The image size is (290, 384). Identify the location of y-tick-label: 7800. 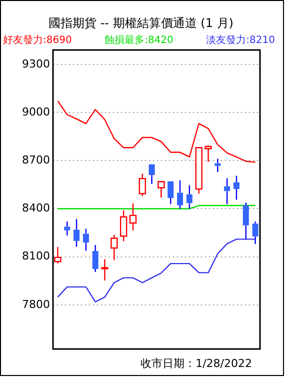
(36, 304).